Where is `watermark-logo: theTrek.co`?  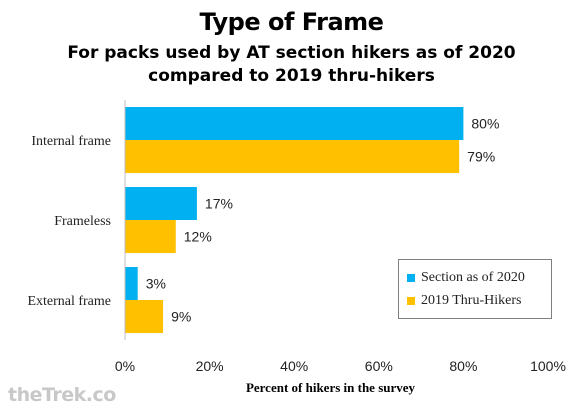
watermark-logo: theTrek.co is located at coordinates (62, 395).